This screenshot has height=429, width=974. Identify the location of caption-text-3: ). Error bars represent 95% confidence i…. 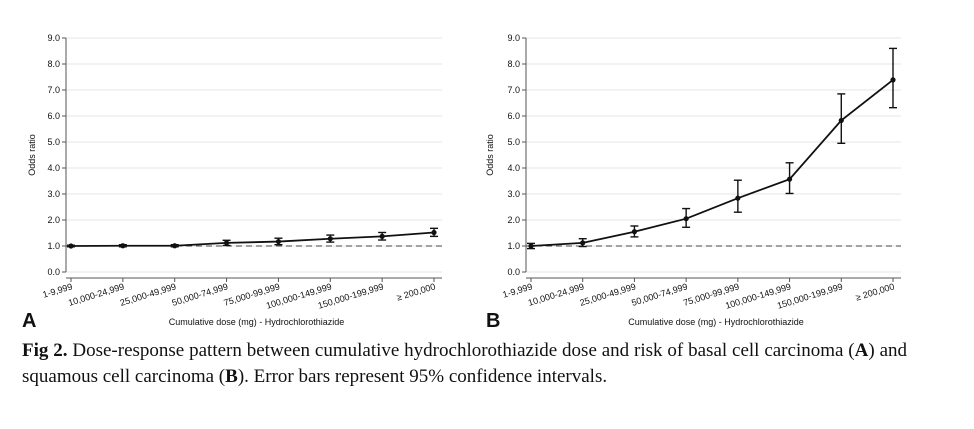
(422, 376).